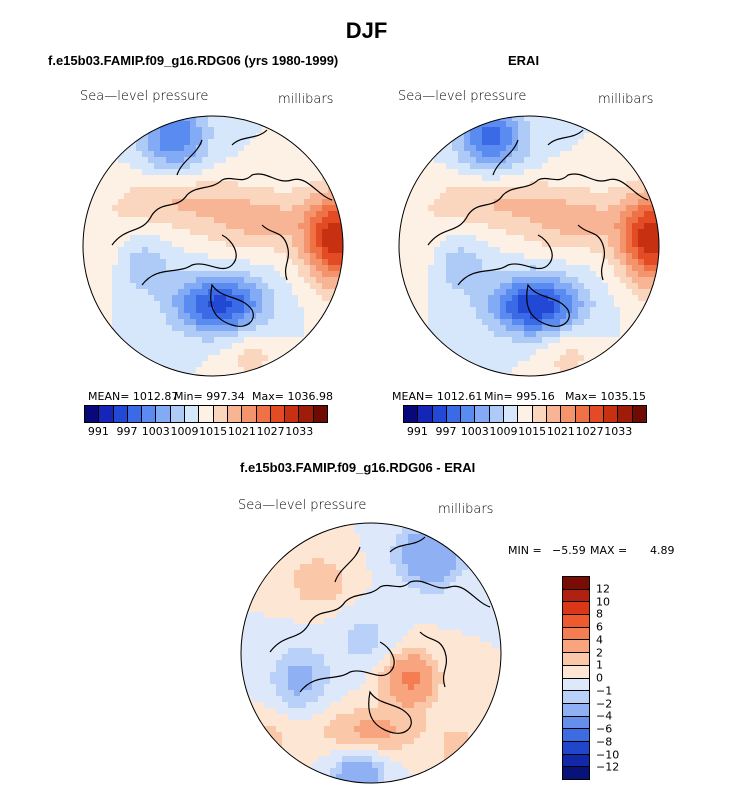 The width and height of the screenshot is (733, 788). Describe the element at coordinates (209, 396) in the screenshot. I see `panel-1-min: Min= 997.34` at that location.